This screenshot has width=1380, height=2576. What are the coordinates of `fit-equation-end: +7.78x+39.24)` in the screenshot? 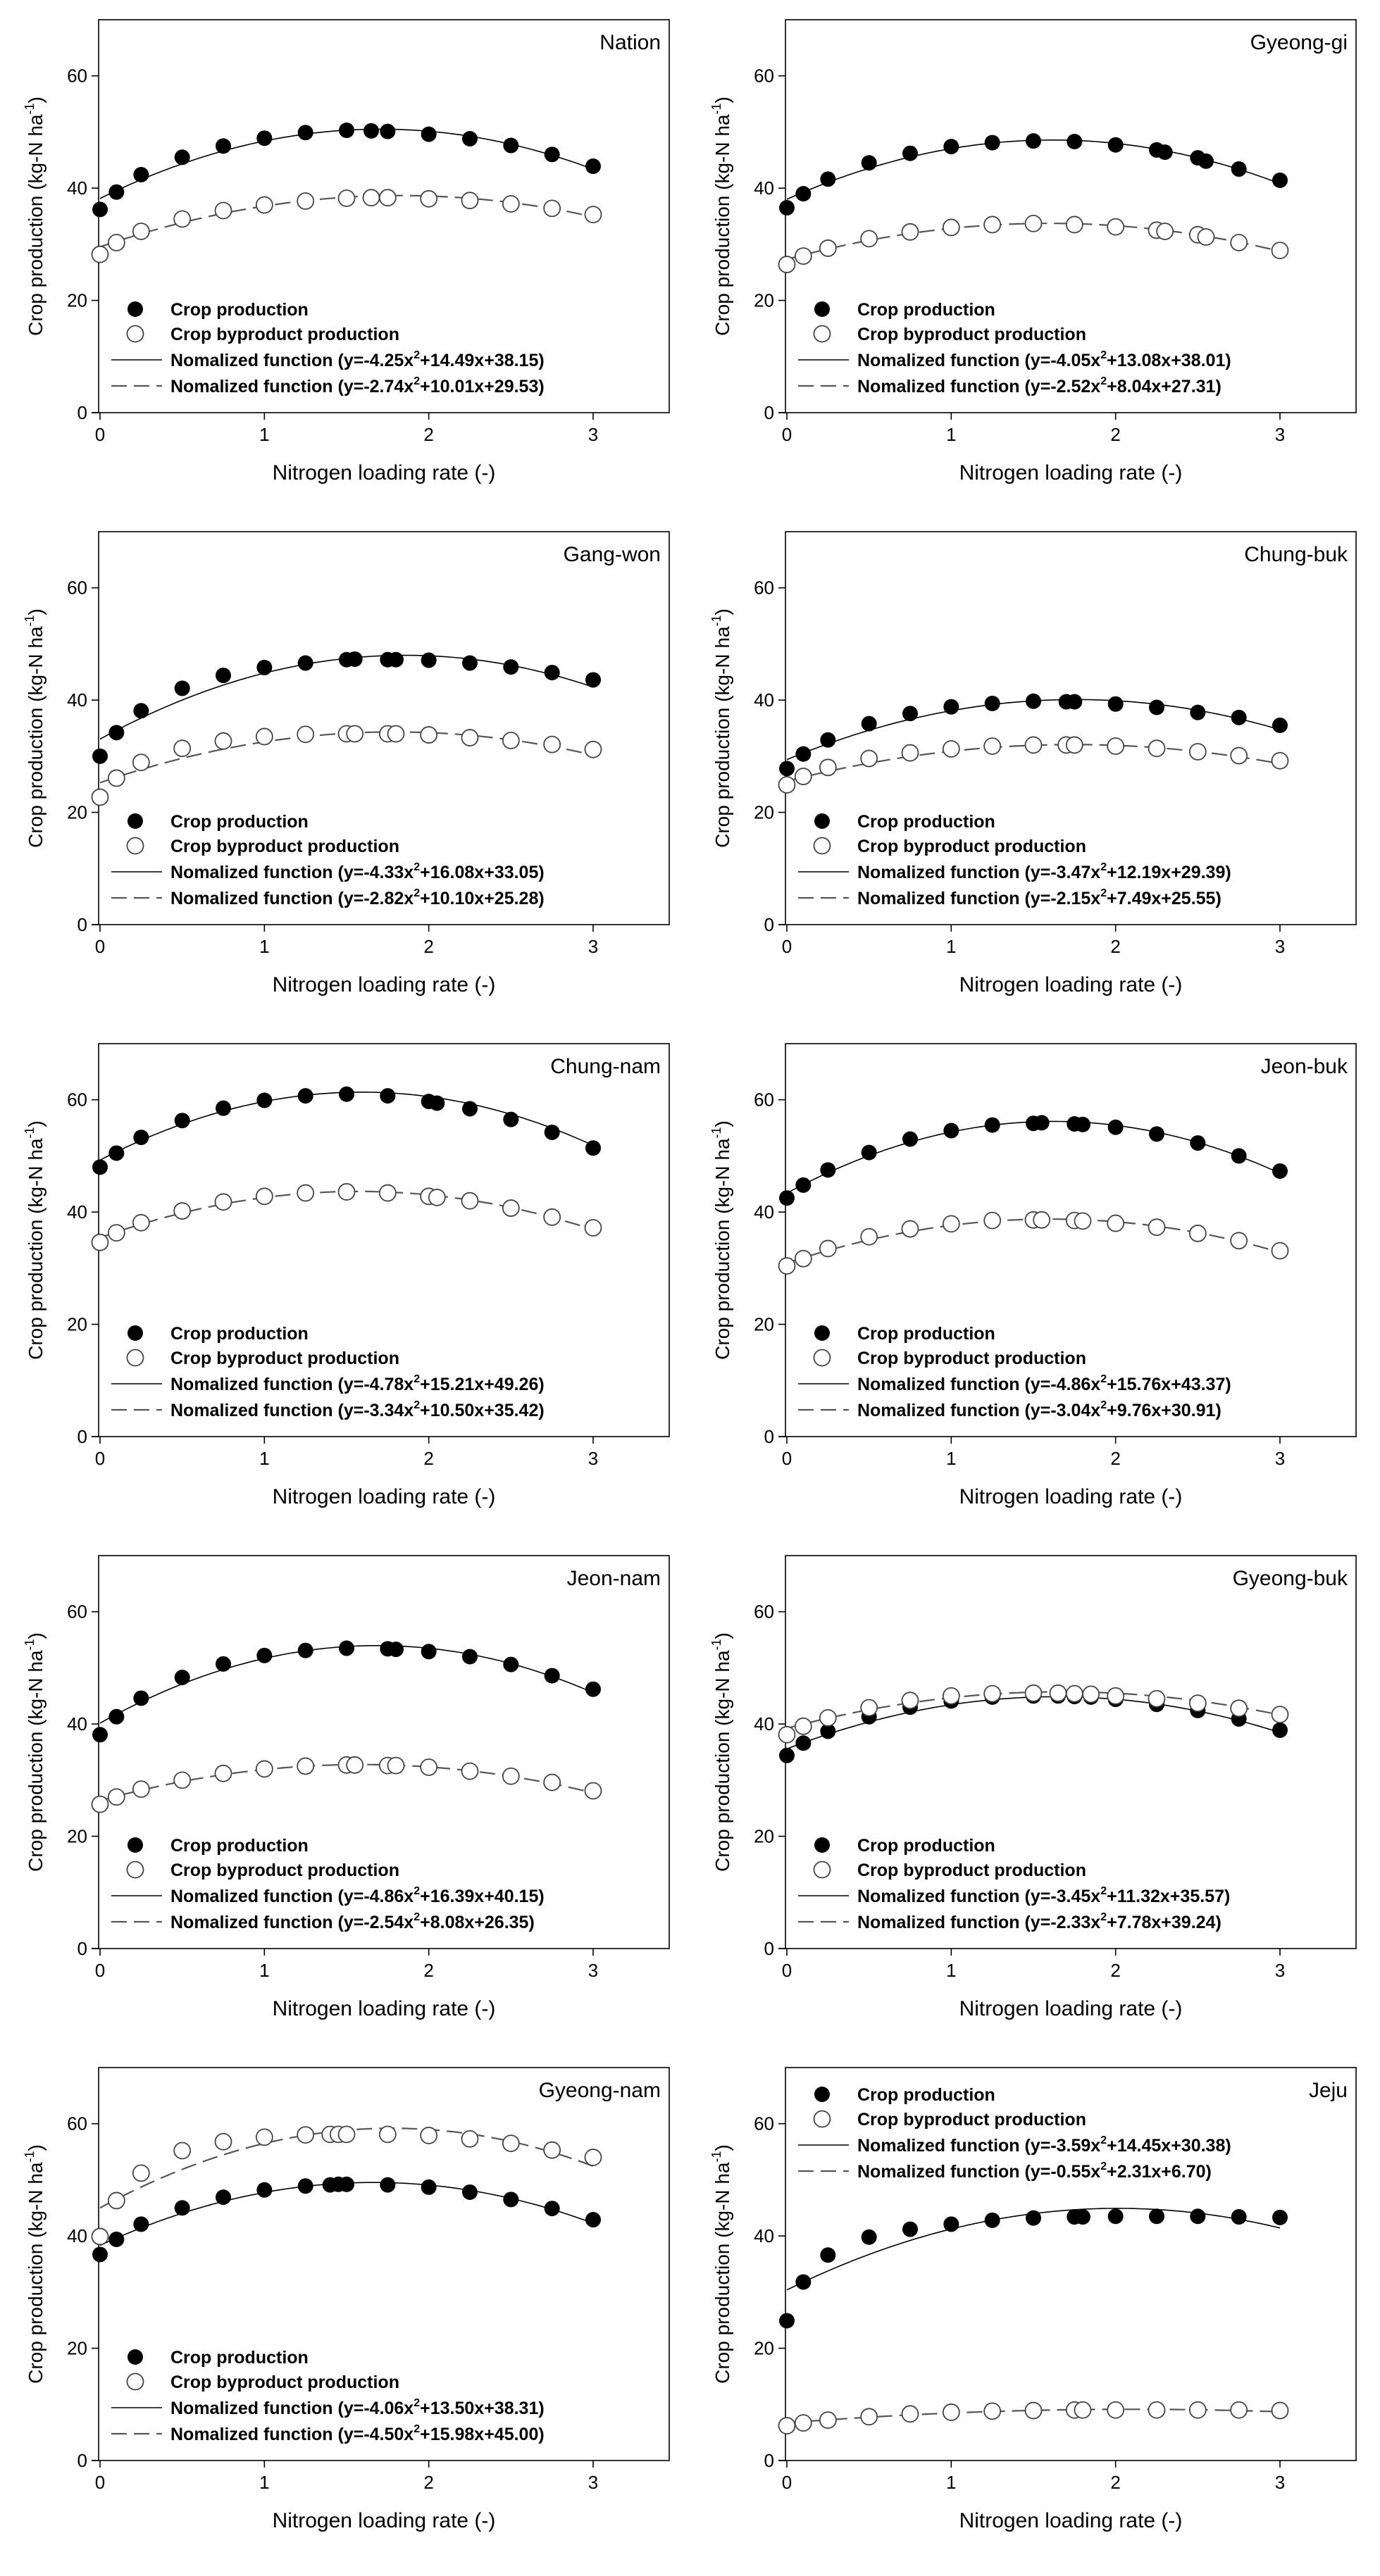 It's located at (1164, 1922).